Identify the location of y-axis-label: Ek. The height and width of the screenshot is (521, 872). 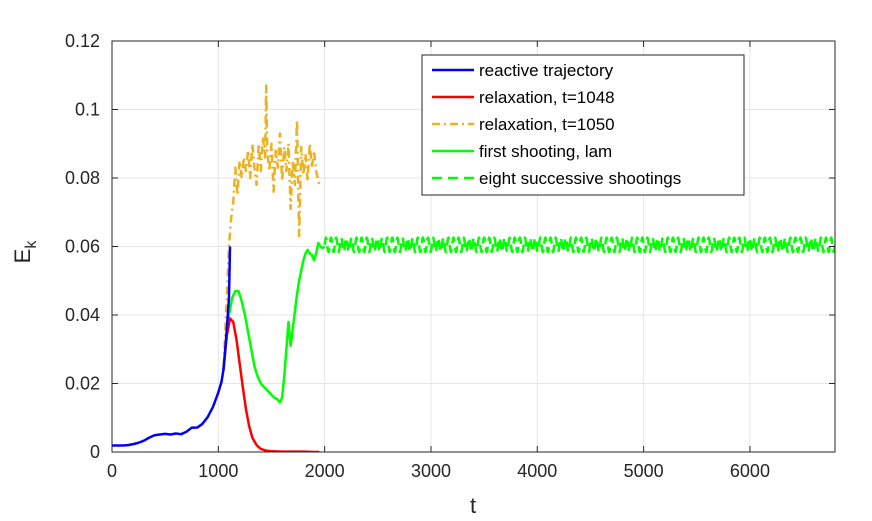
(25, 252).